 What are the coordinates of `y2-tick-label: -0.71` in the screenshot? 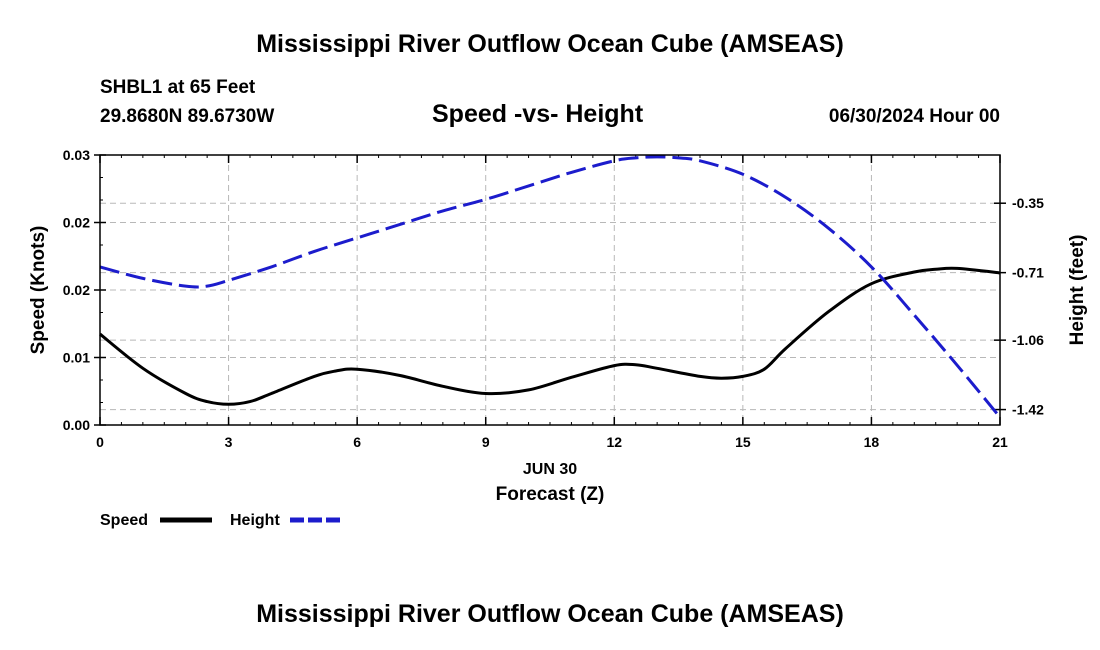 It's located at (1028, 273).